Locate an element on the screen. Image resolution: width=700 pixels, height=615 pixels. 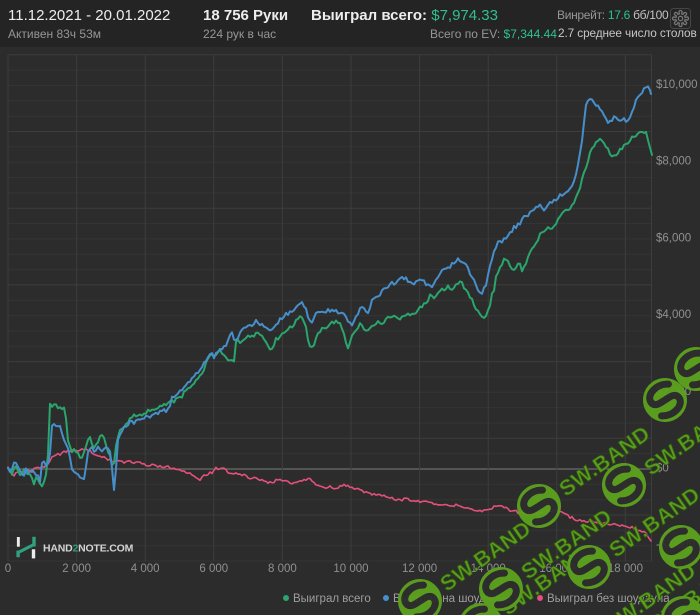
svg-text: $8,000 is located at coordinates (673, 162).